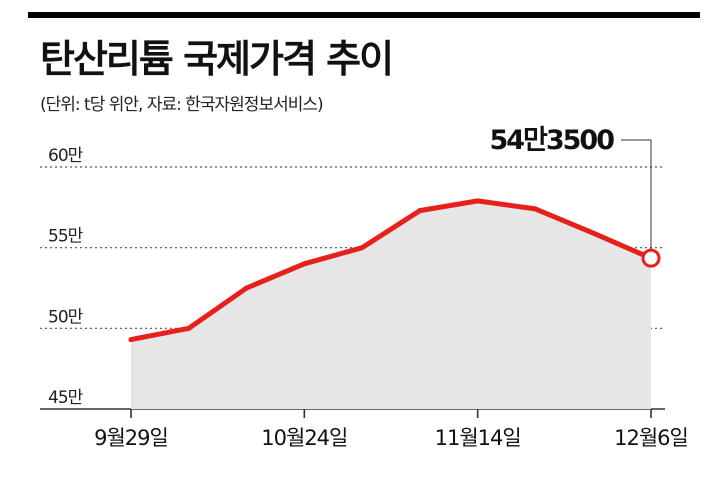 This screenshot has height=484, width=728. Describe the element at coordinates (551, 140) in the screenshot. I see `latest-value-label: 54만3500` at that location.